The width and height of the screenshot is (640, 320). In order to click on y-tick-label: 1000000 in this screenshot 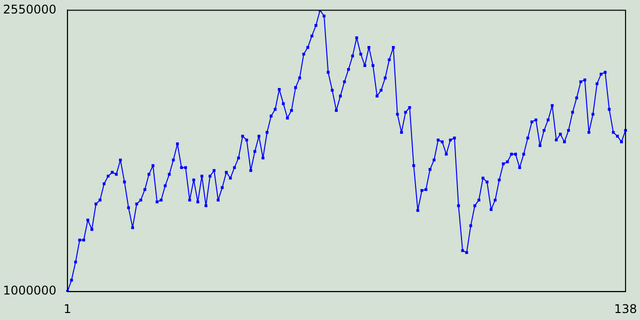, I will do `click(29, 291)`.